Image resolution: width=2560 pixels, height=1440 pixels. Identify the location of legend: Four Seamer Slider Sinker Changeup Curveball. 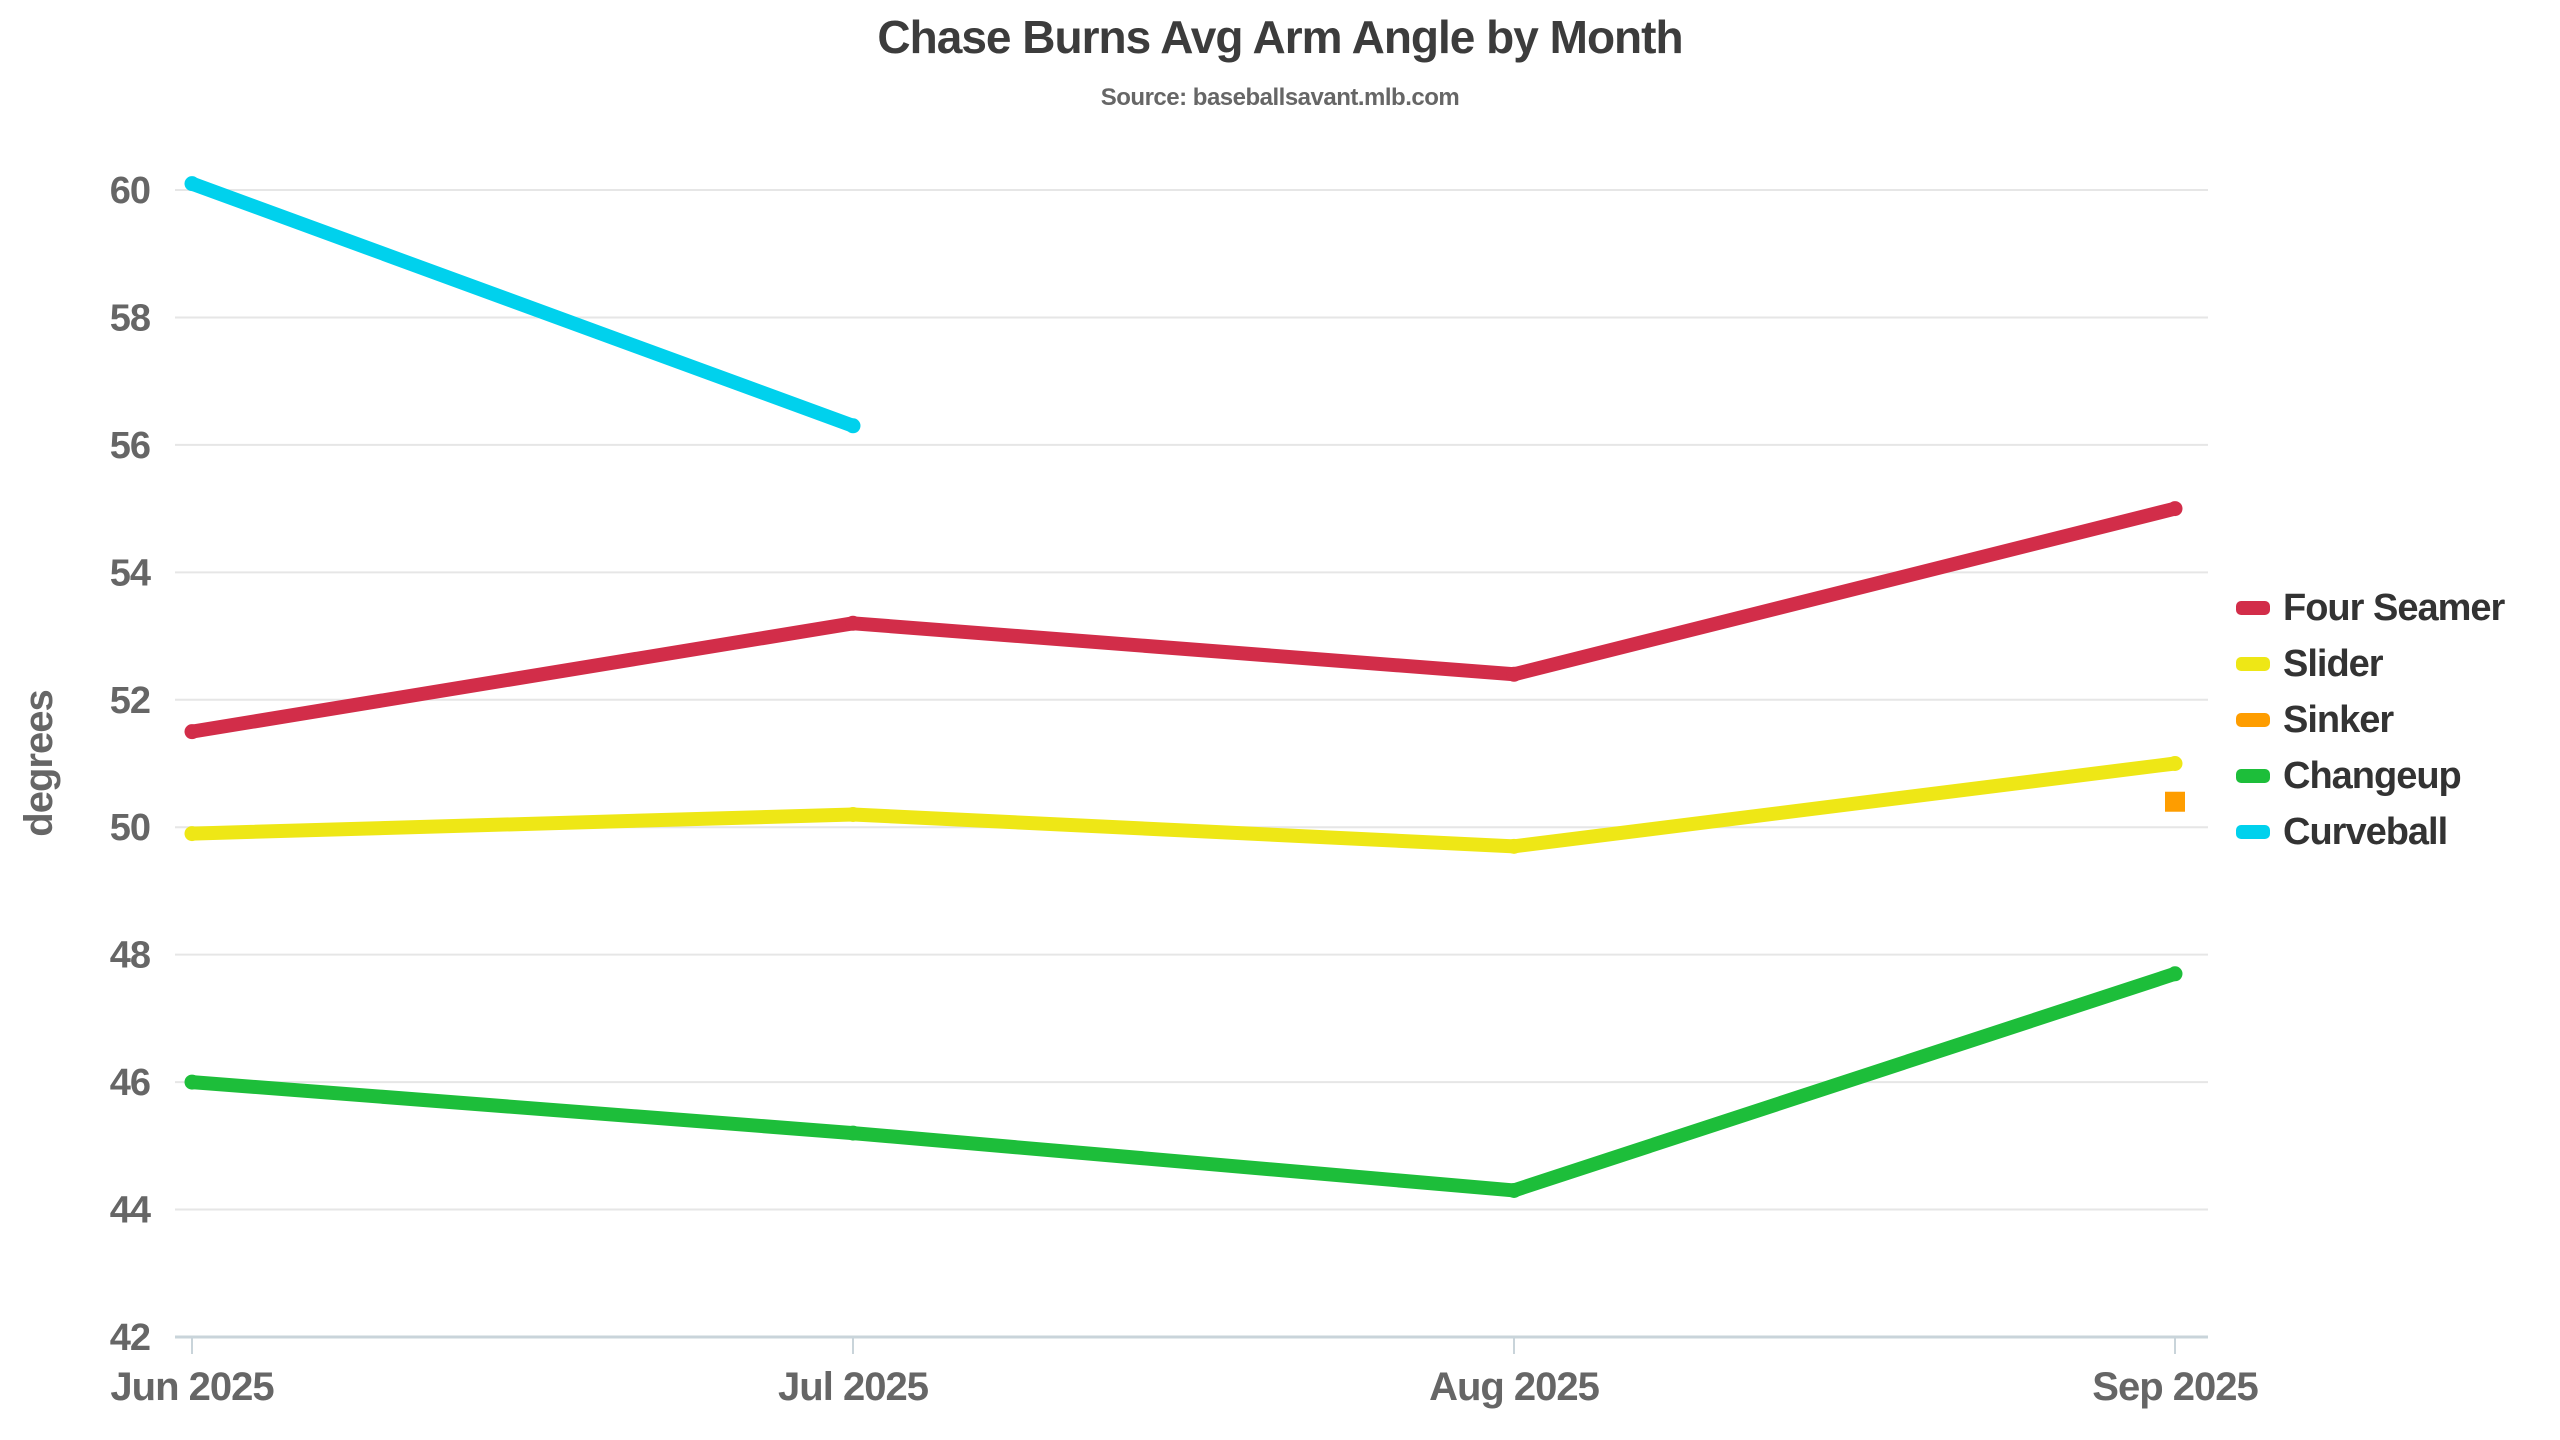
(2370, 720).